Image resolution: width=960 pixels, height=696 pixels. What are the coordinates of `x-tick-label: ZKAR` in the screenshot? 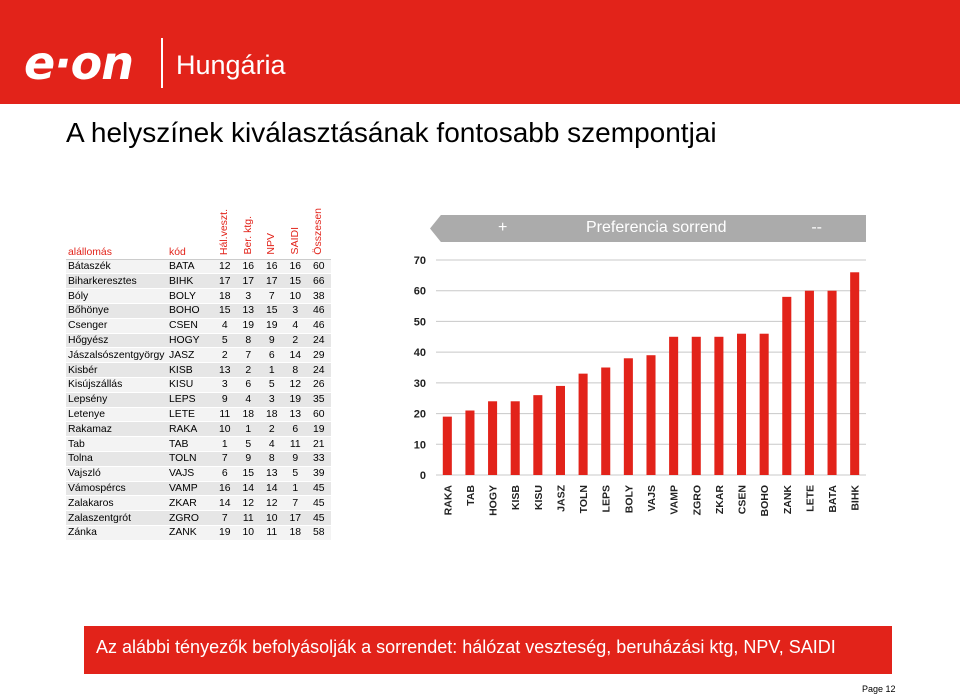 It's located at (720, 500).